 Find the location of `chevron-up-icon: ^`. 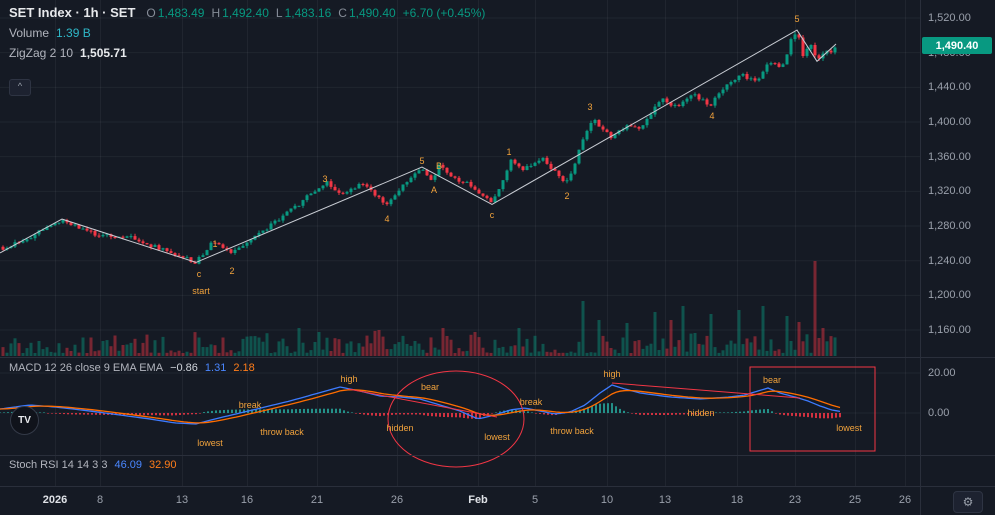

chevron-up-icon: ^ is located at coordinates (20, 86).